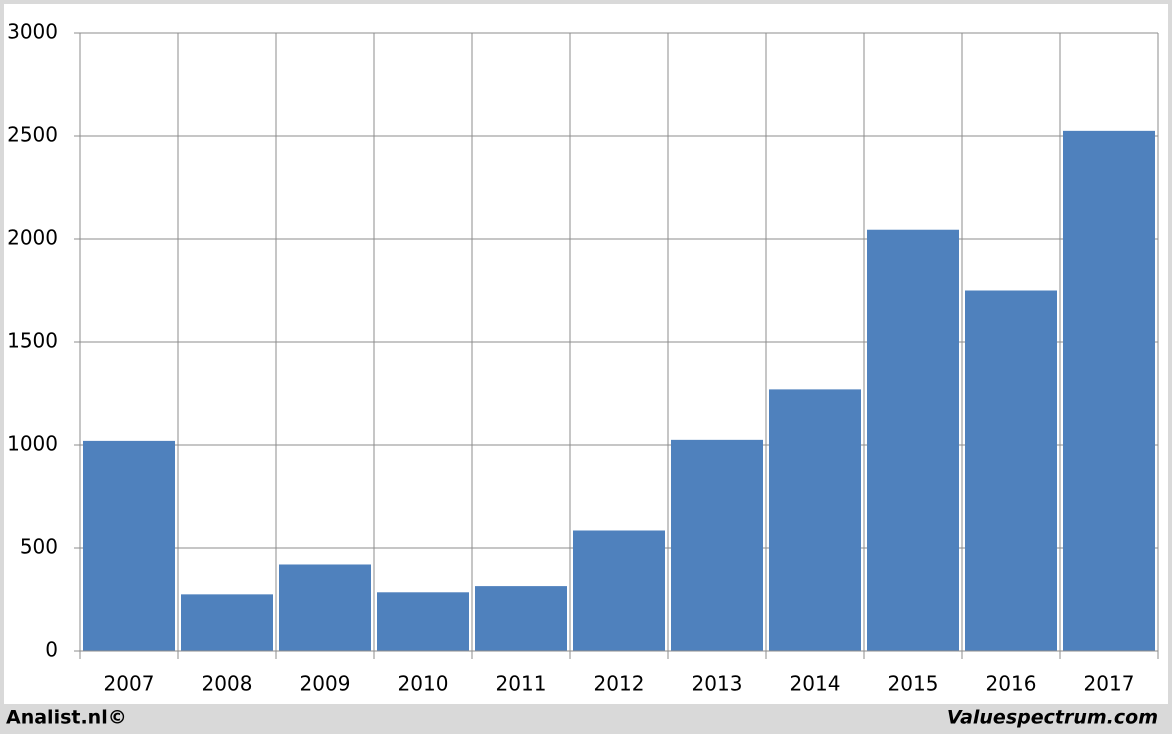 This screenshot has width=1172, height=734. I want to click on credit-left: Analist.nl©, so click(66, 718).